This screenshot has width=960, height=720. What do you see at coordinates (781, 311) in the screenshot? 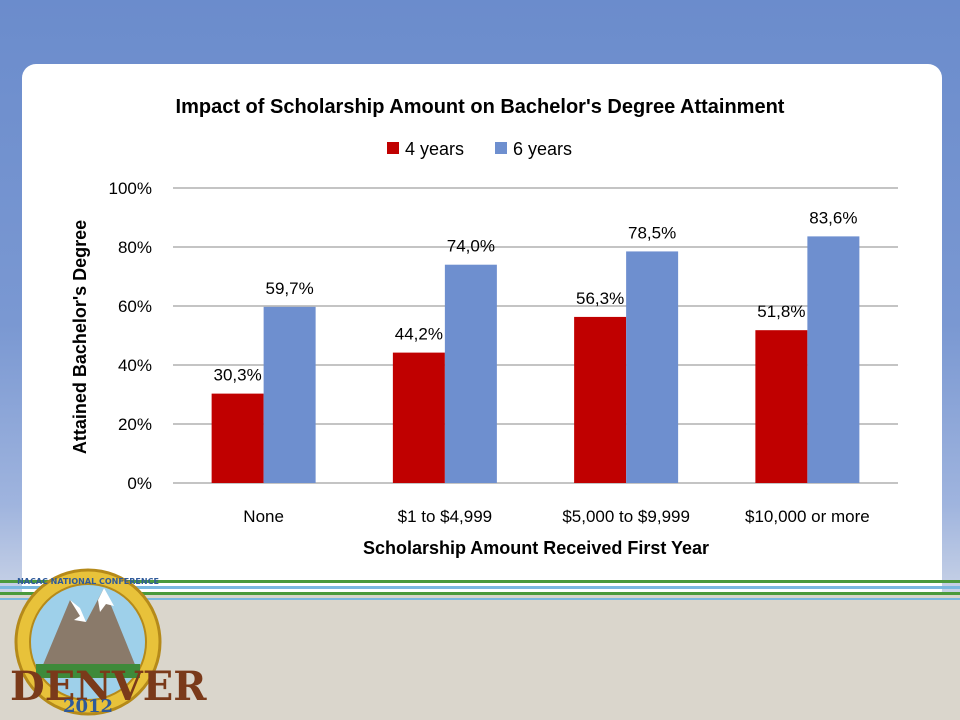
I see `data-label: 51,8%` at bounding box center [781, 311].